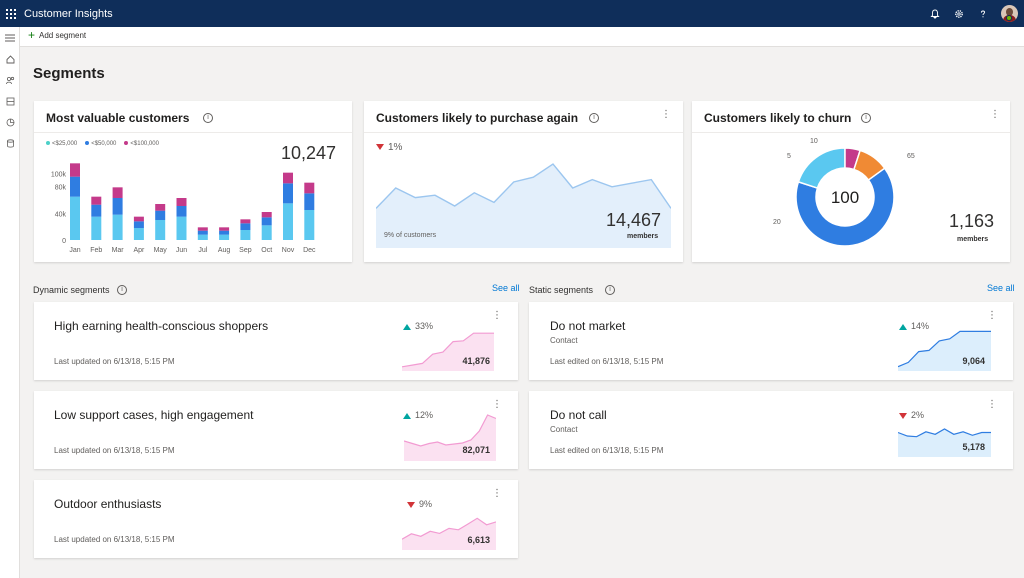 The image size is (1024, 578). What do you see at coordinates (512, 37) in the screenshot?
I see `command-bar: + Add segment` at bounding box center [512, 37].